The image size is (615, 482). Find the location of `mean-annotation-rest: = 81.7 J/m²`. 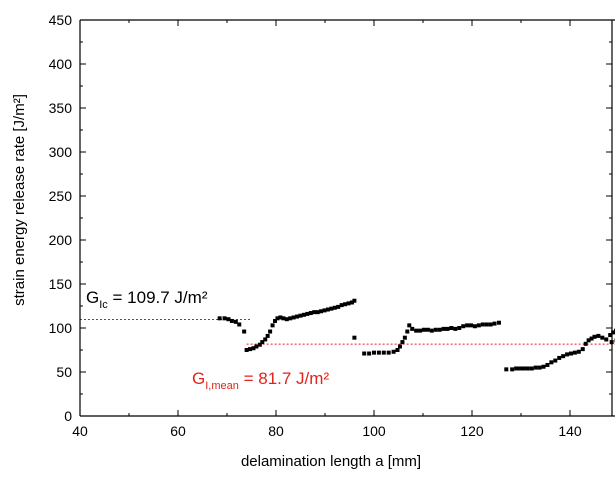

mean-annotation-rest: = 81.7 J/m² is located at coordinates (284, 378).